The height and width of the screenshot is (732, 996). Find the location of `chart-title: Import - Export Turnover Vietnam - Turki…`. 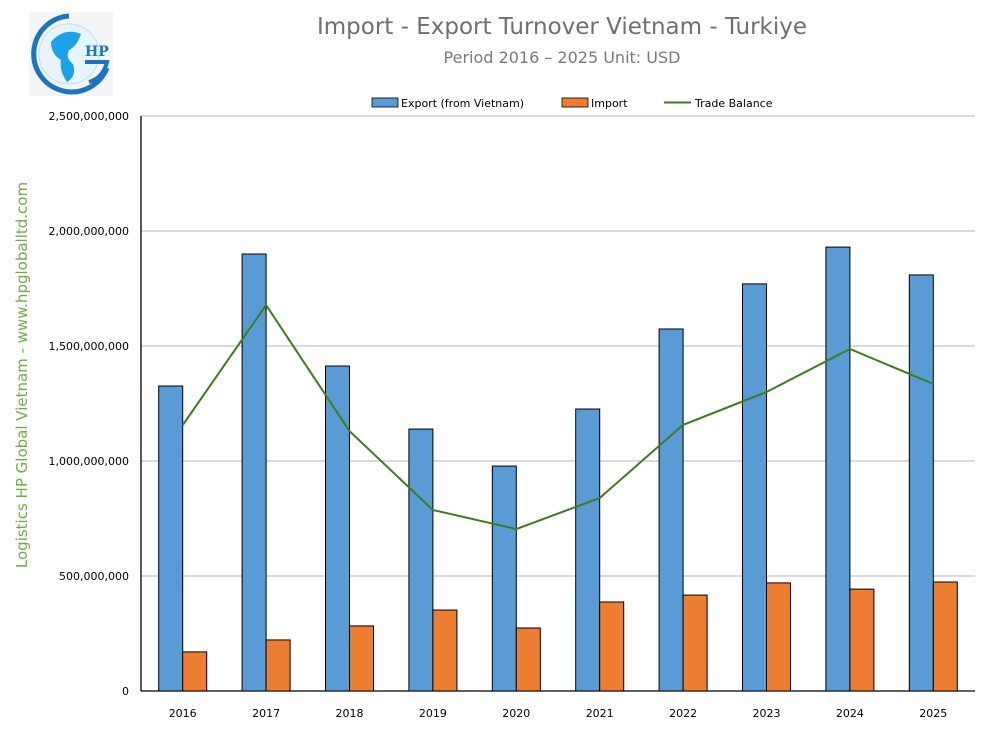

chart-title: Import - Export Turnover Vietnam - Turki… is located at coordinates (562, 27).